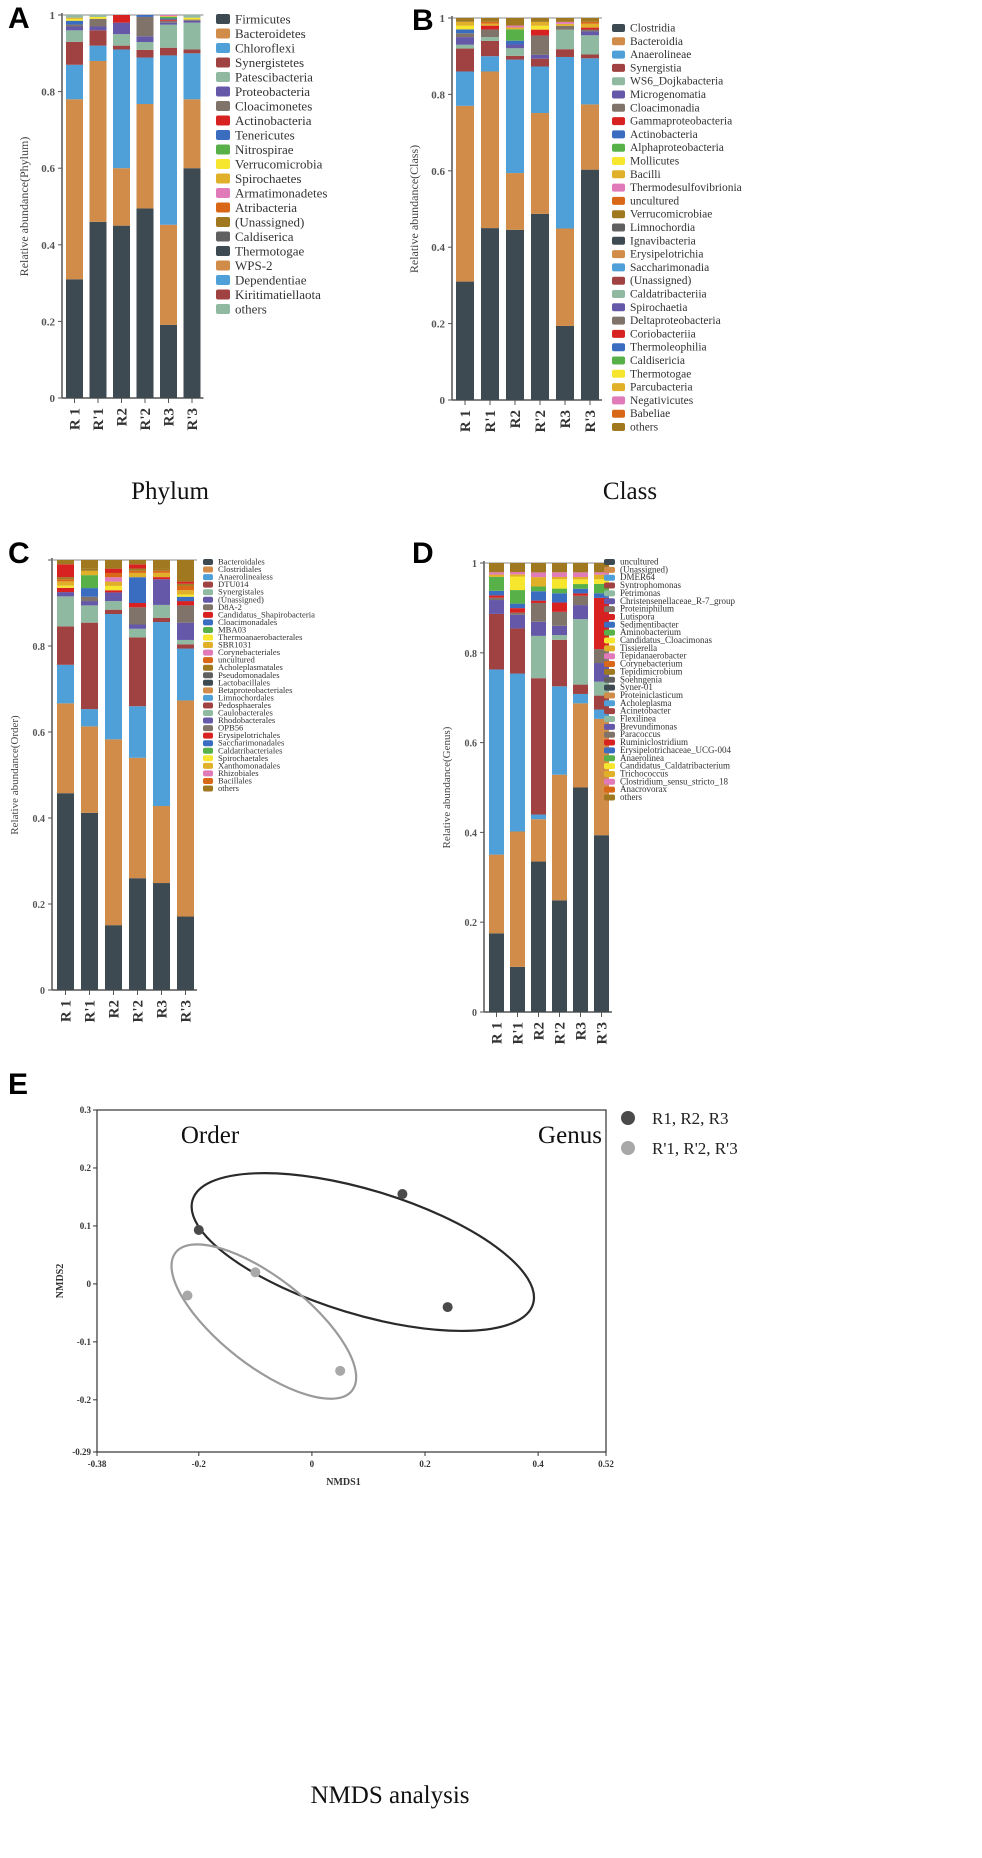 This screenshot has width=982, height=1858. I want to click on bar-segment-thermoanaerobacterales, so click(65, 586).